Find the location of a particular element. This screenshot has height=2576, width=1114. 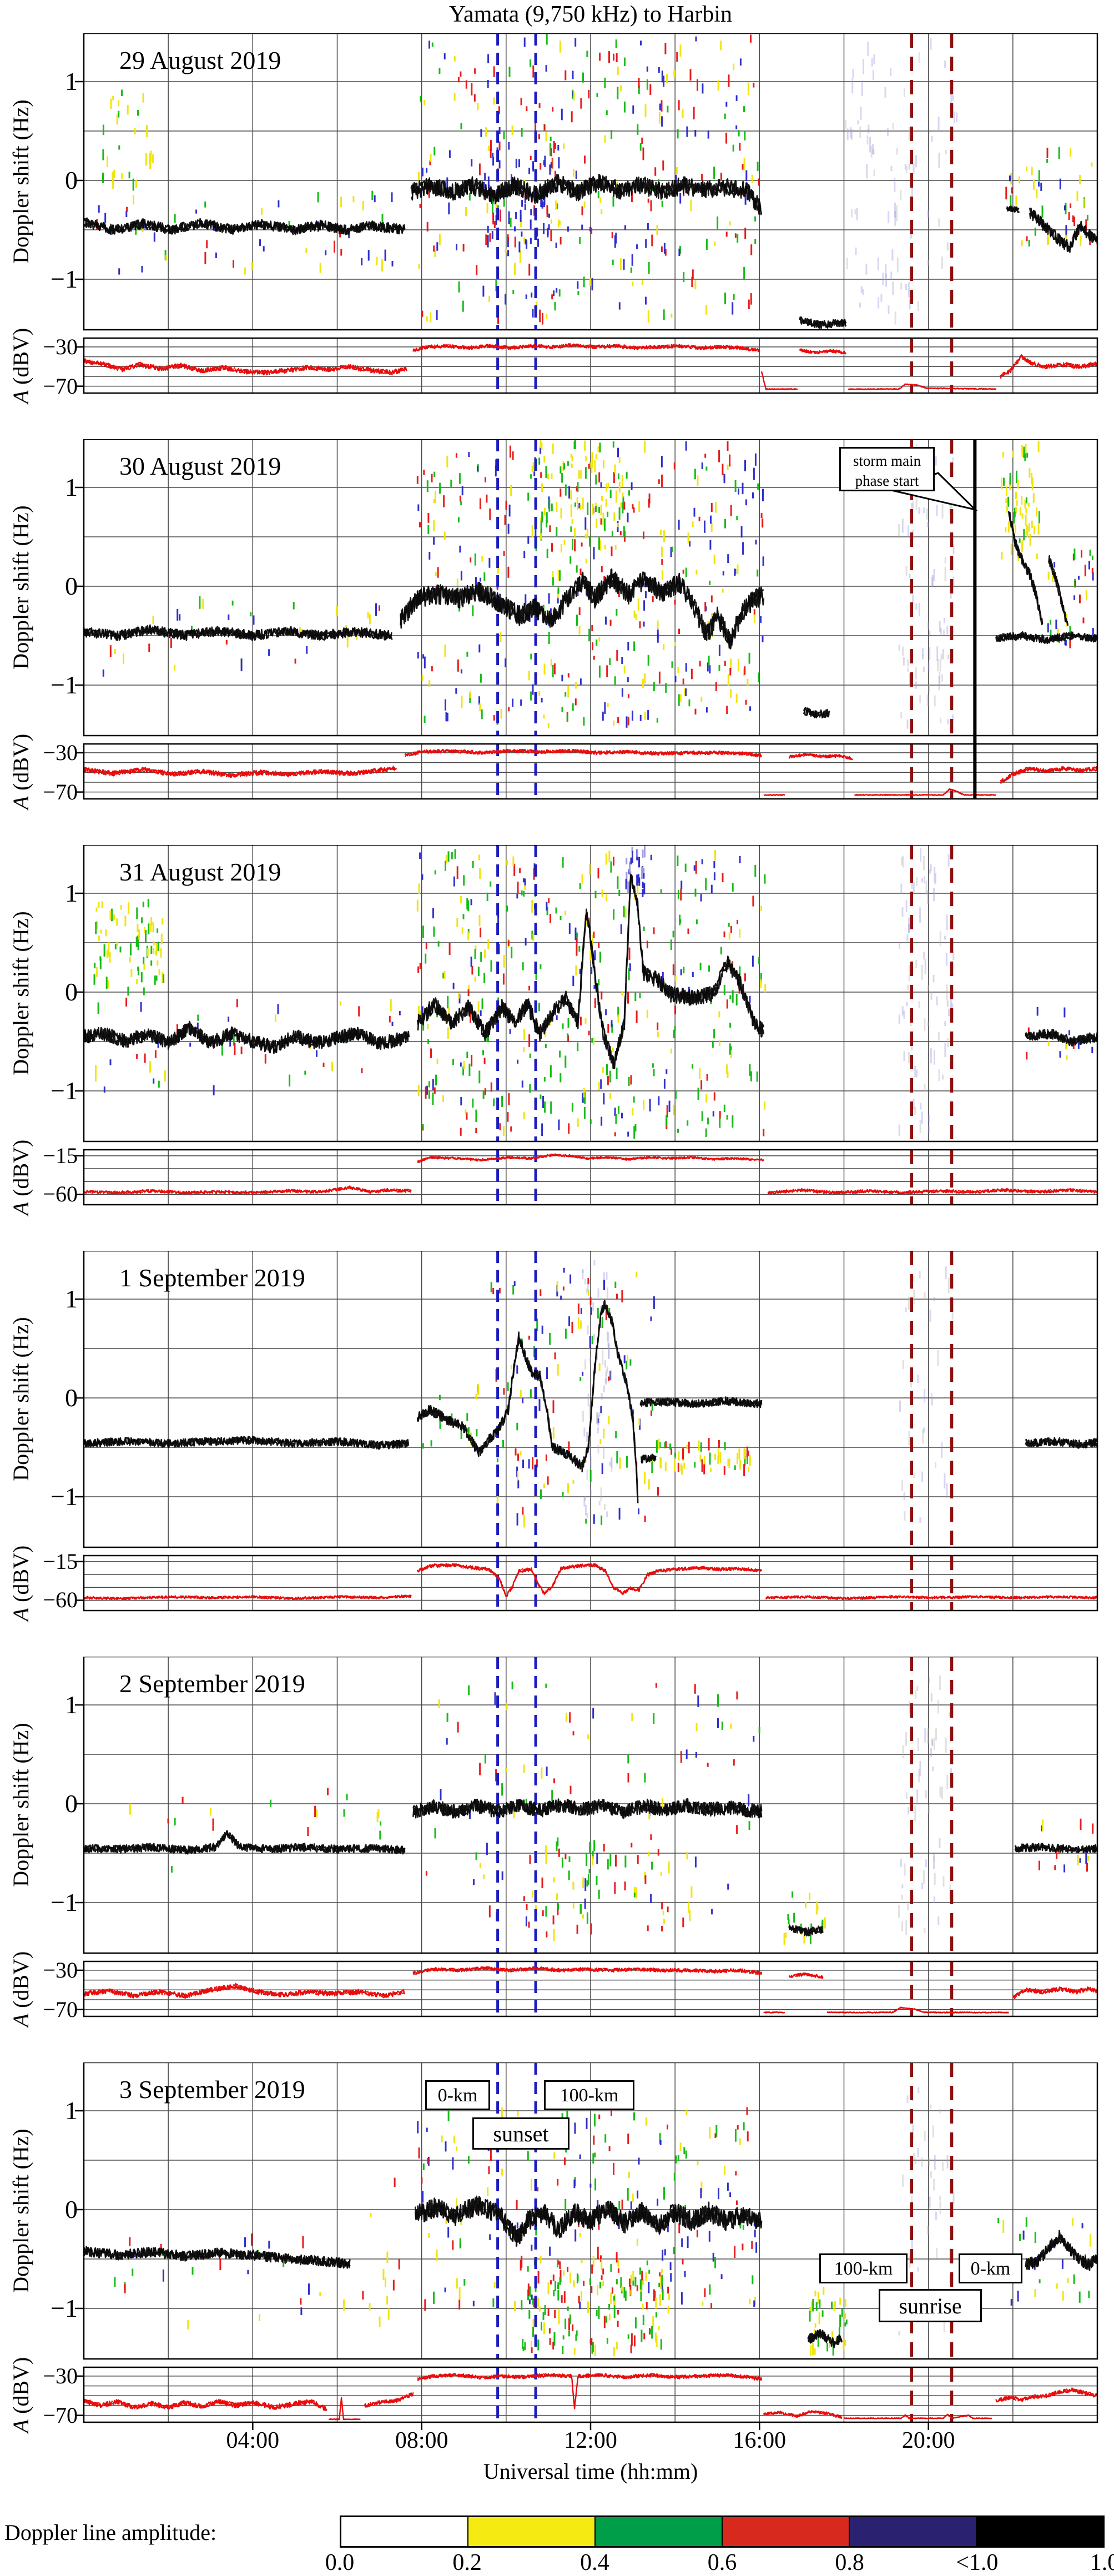

date-label: 29 August 2019 is located at coordinates (200, 60).